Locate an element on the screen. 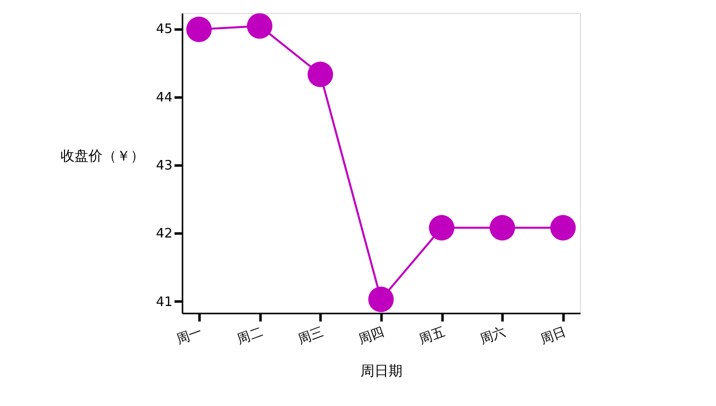  x-tick-label: 周日 is located at coordinates (553, 336).